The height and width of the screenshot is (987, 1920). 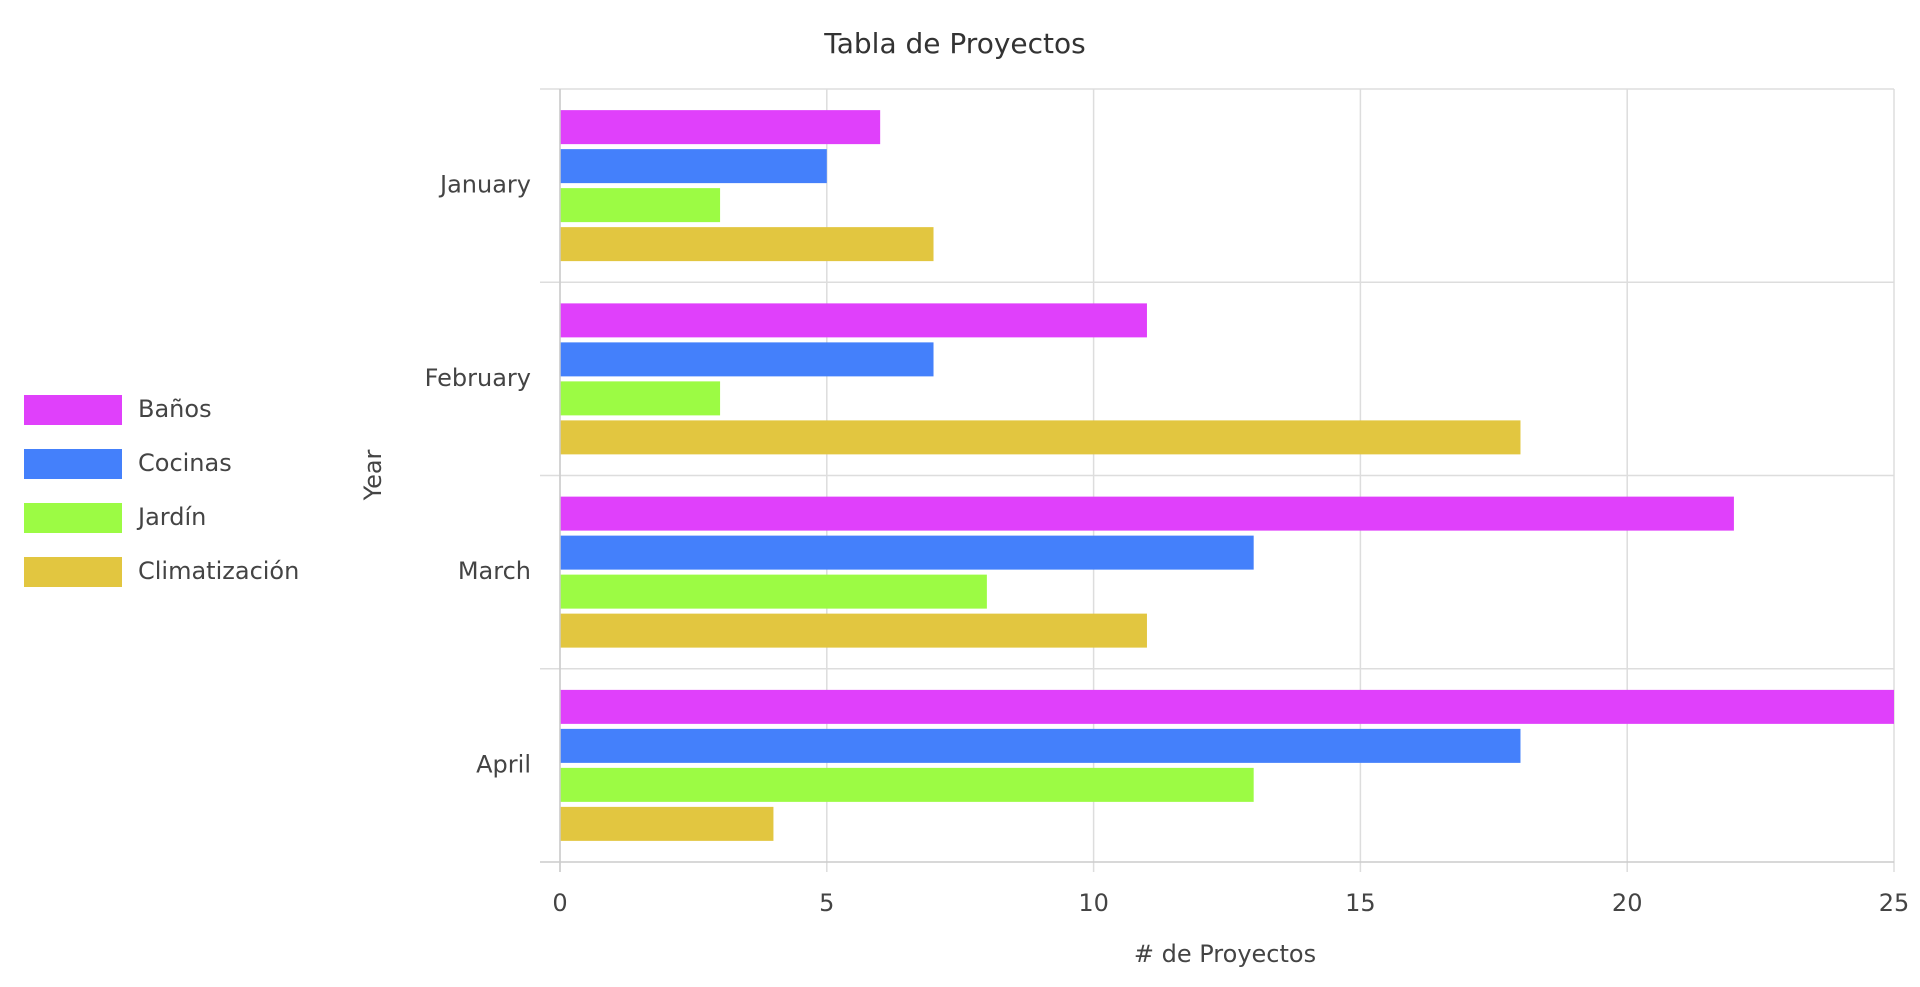 What do you see at coordinates (494, 571) in the screenshot?
I see `y-tick-label: March` at bounding box center [494, 571].